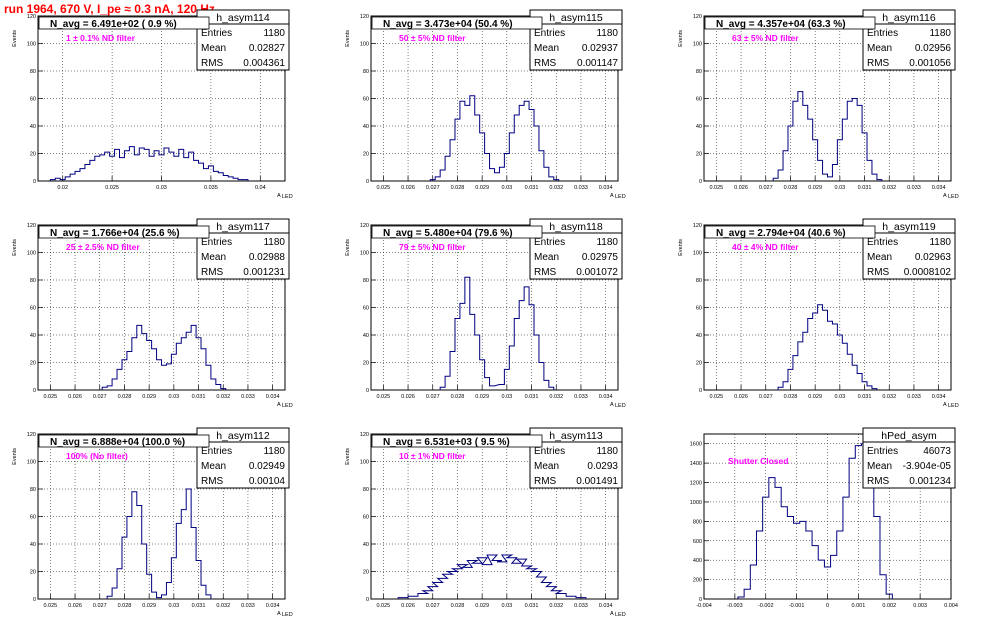  Describe the element at coordinates (260, 188) in the screenshot. I see `x-tick-label: 0.04` at that location.